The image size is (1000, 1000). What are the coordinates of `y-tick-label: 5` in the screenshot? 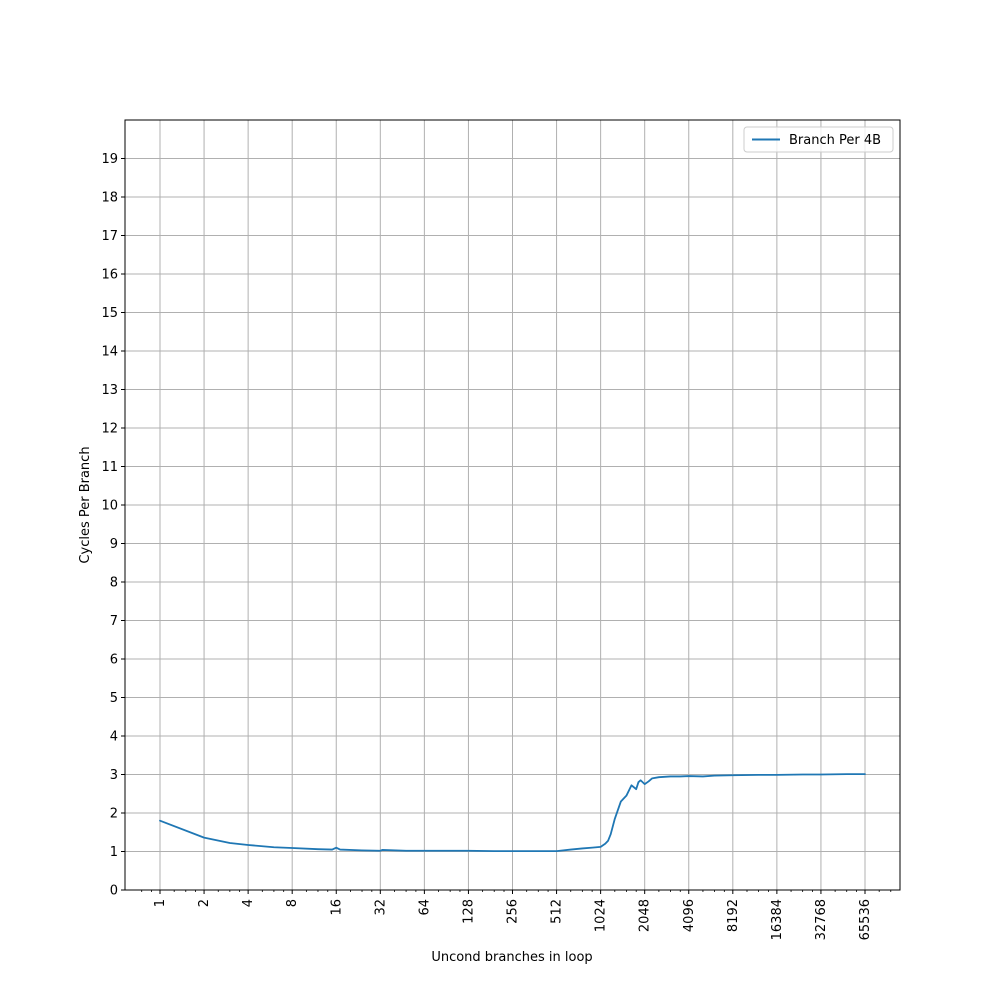 It's located at (114, 698).